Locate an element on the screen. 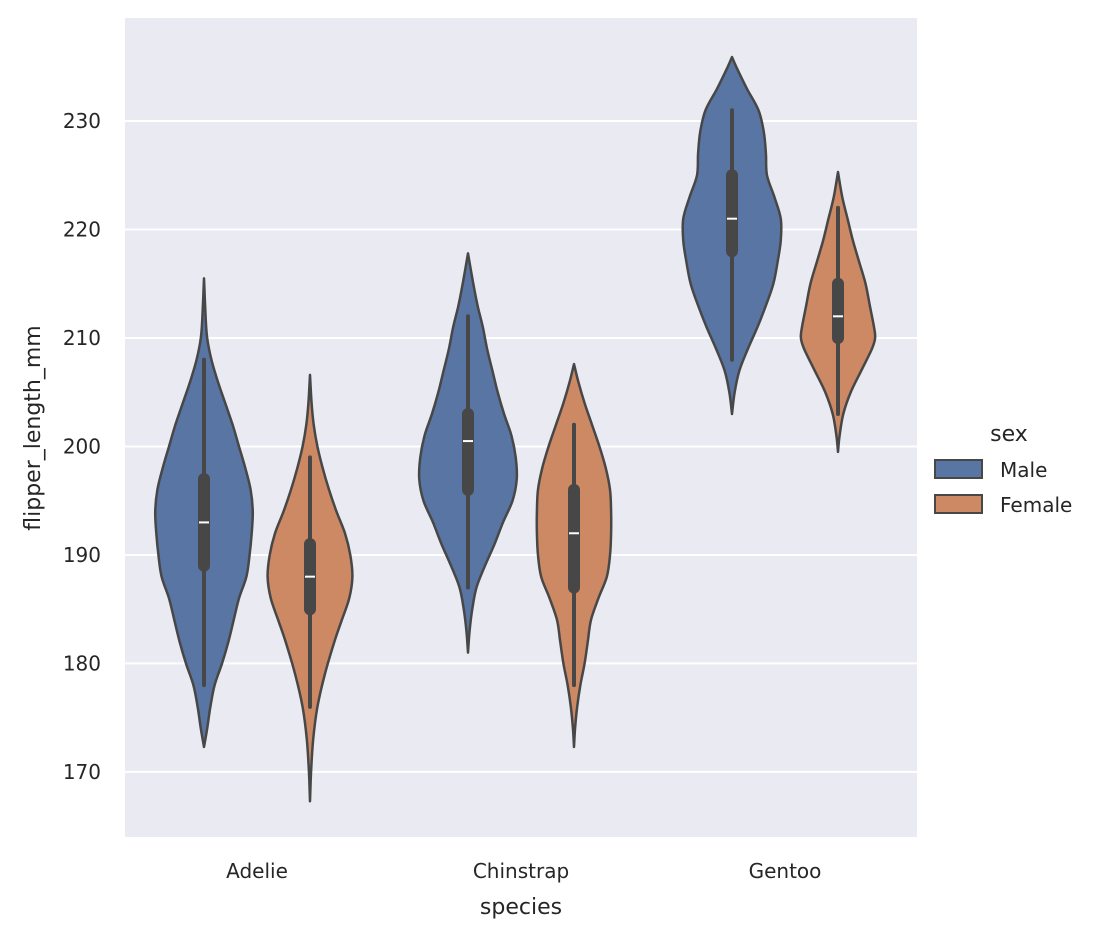  legend: sex Male Female is located at coordinates (1003, 469).